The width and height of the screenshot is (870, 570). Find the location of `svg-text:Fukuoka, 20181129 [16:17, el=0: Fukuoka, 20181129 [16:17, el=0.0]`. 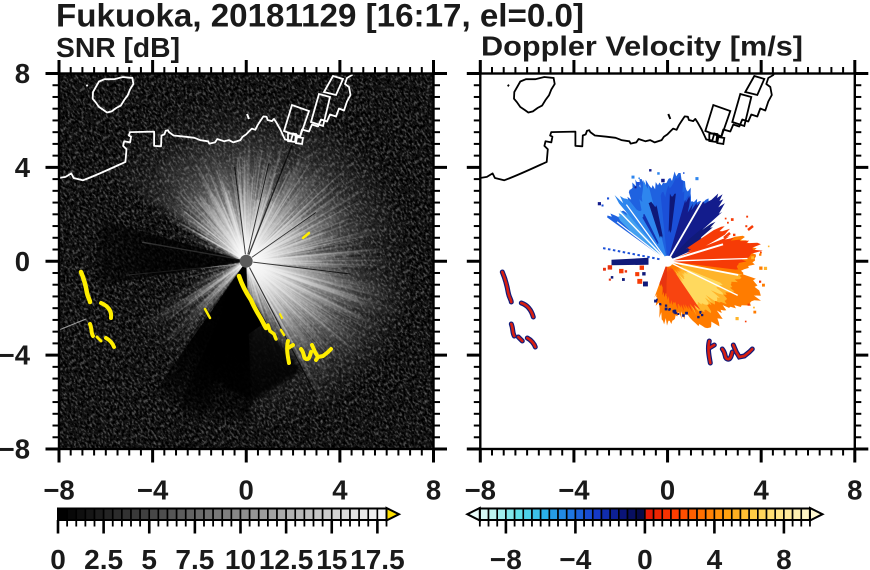

svg-text:Fukuoka, 20181129 [16:17, el=0: Fukuoka, 20181129 [16:17, el=0.0] is located at coordinates (320, 17).